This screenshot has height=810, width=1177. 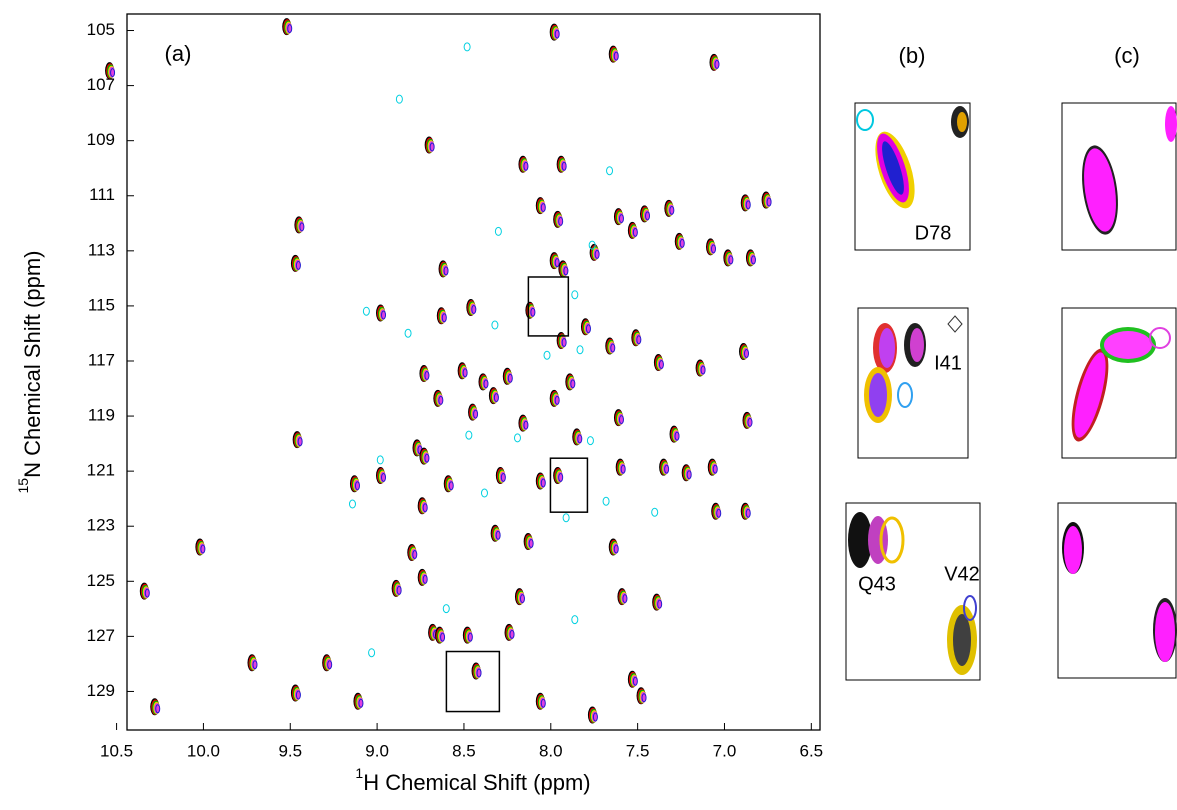 I want to click on x-axis-label: 1H Chemical Shift (ppm), so click(x=472, y=780).